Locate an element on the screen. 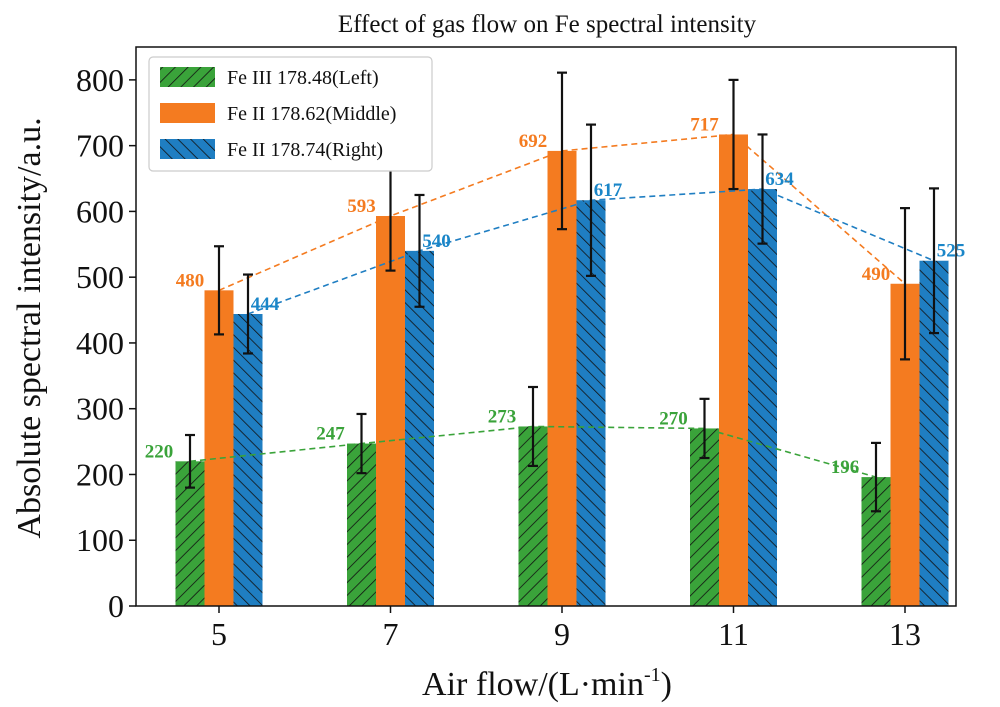 The height and width of the screenshot is (707, 1000). y-tick-label-300: 300 is located at coordinates (100, 409).